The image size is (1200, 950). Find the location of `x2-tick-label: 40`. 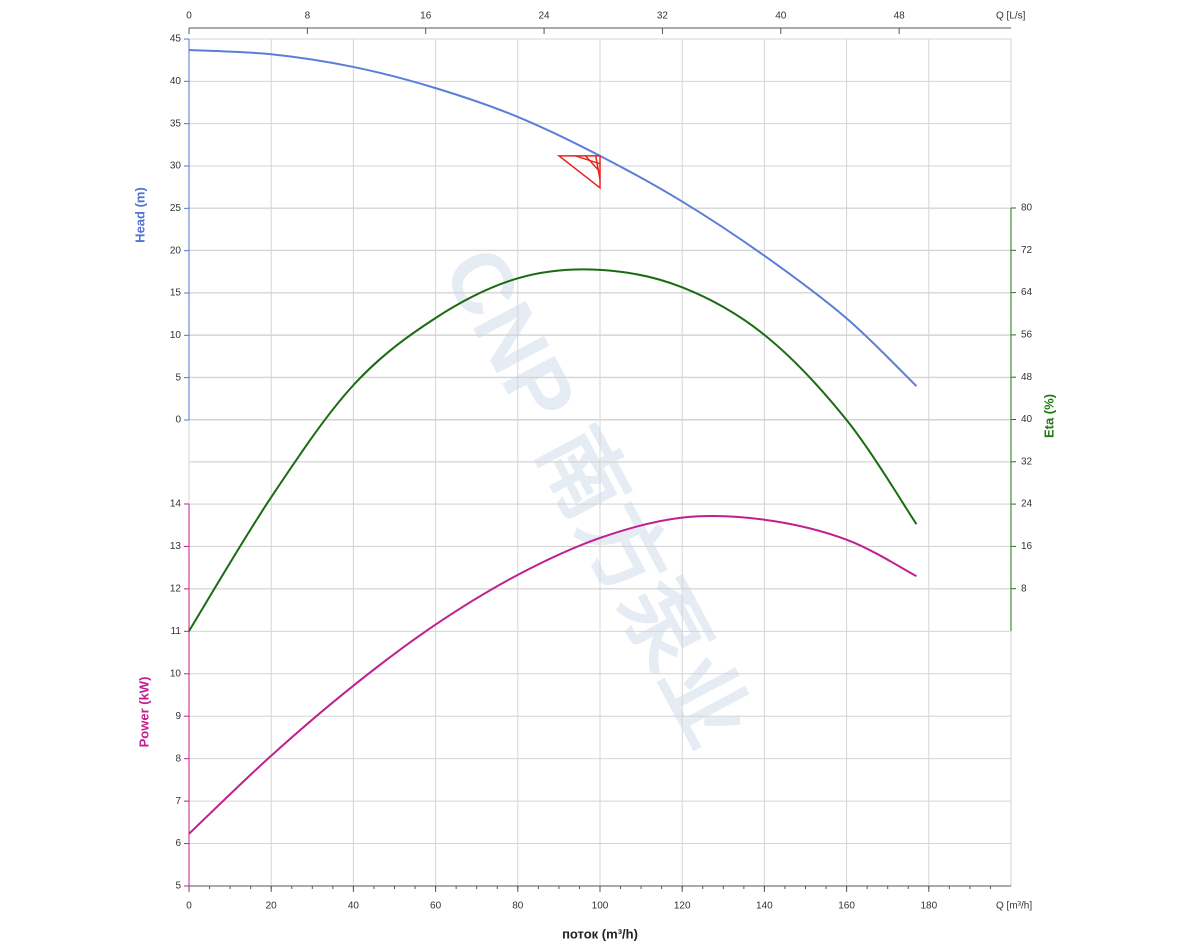

x2-tick-label: 40 is located at coordinates (781, 16).